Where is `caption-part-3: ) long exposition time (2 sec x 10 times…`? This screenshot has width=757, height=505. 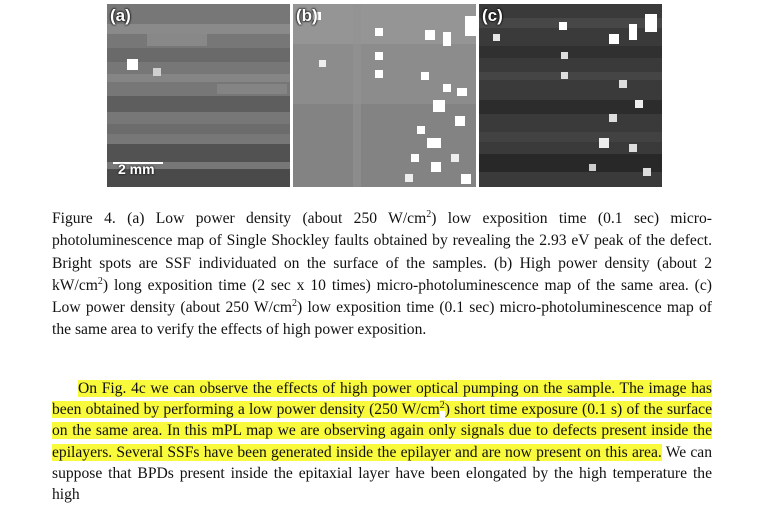 caption-part-3: ) long exposition time (2 sec x 10 times… is located at coordinates (382, 296).